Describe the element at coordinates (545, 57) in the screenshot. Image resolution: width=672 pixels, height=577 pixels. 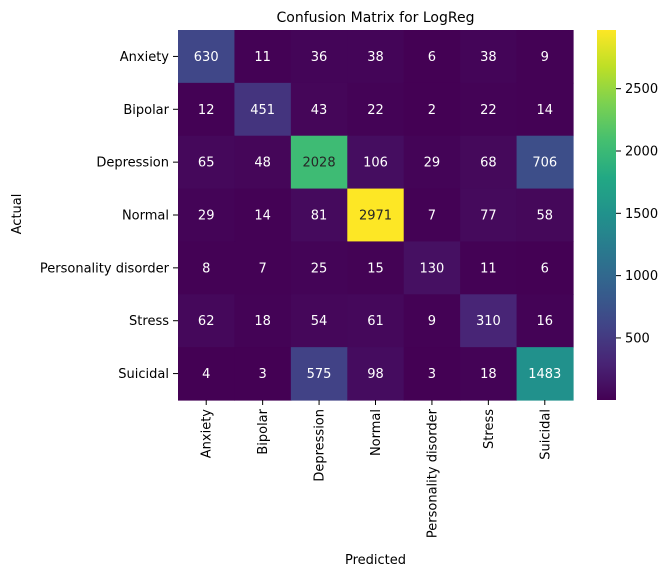
I see `cell-value-label: 9` at that location.